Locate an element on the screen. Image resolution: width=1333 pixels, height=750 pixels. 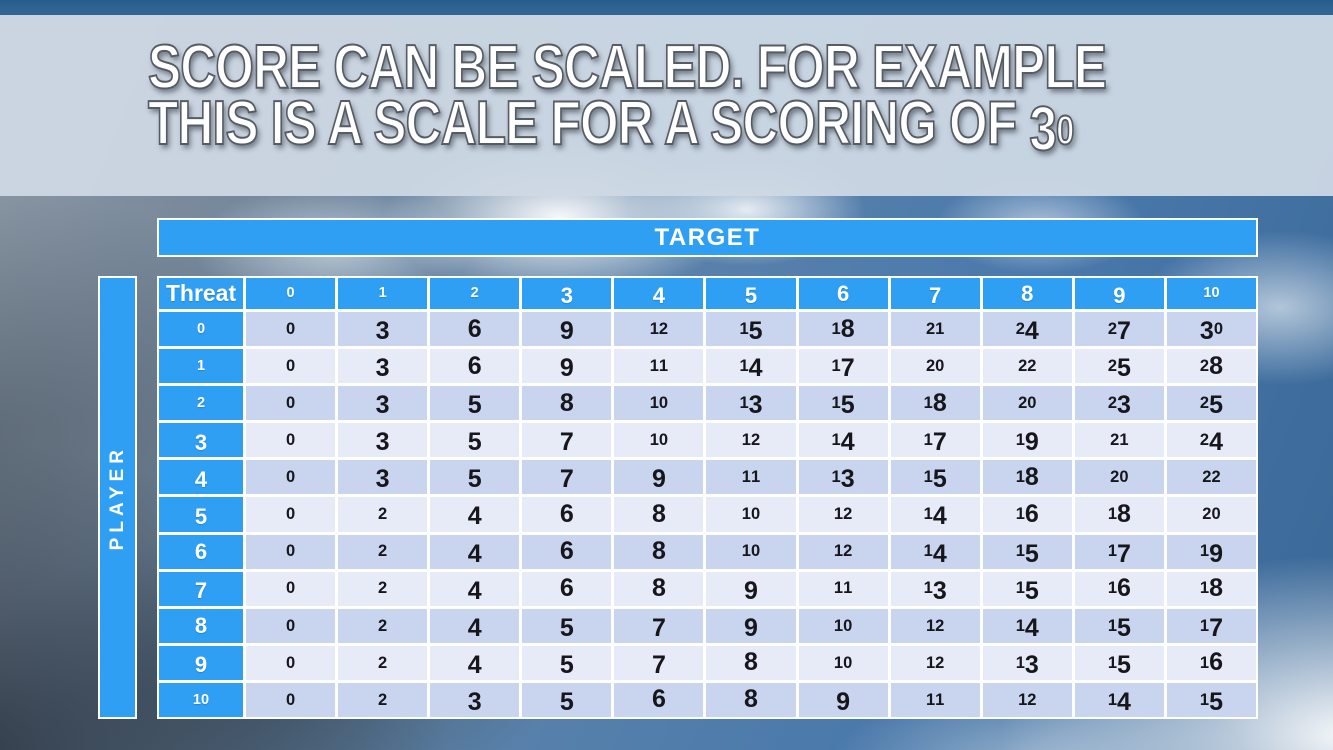
target-label: TARGET is located at coordinates (707, 237).